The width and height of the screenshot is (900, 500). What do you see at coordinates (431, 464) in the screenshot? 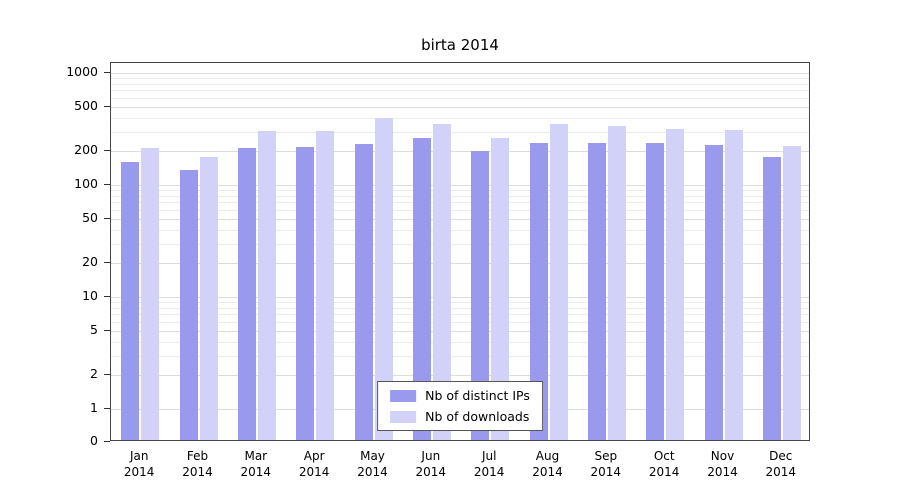
I see `x-tick-label: Jun 2014` at bounding box center [431, 464].